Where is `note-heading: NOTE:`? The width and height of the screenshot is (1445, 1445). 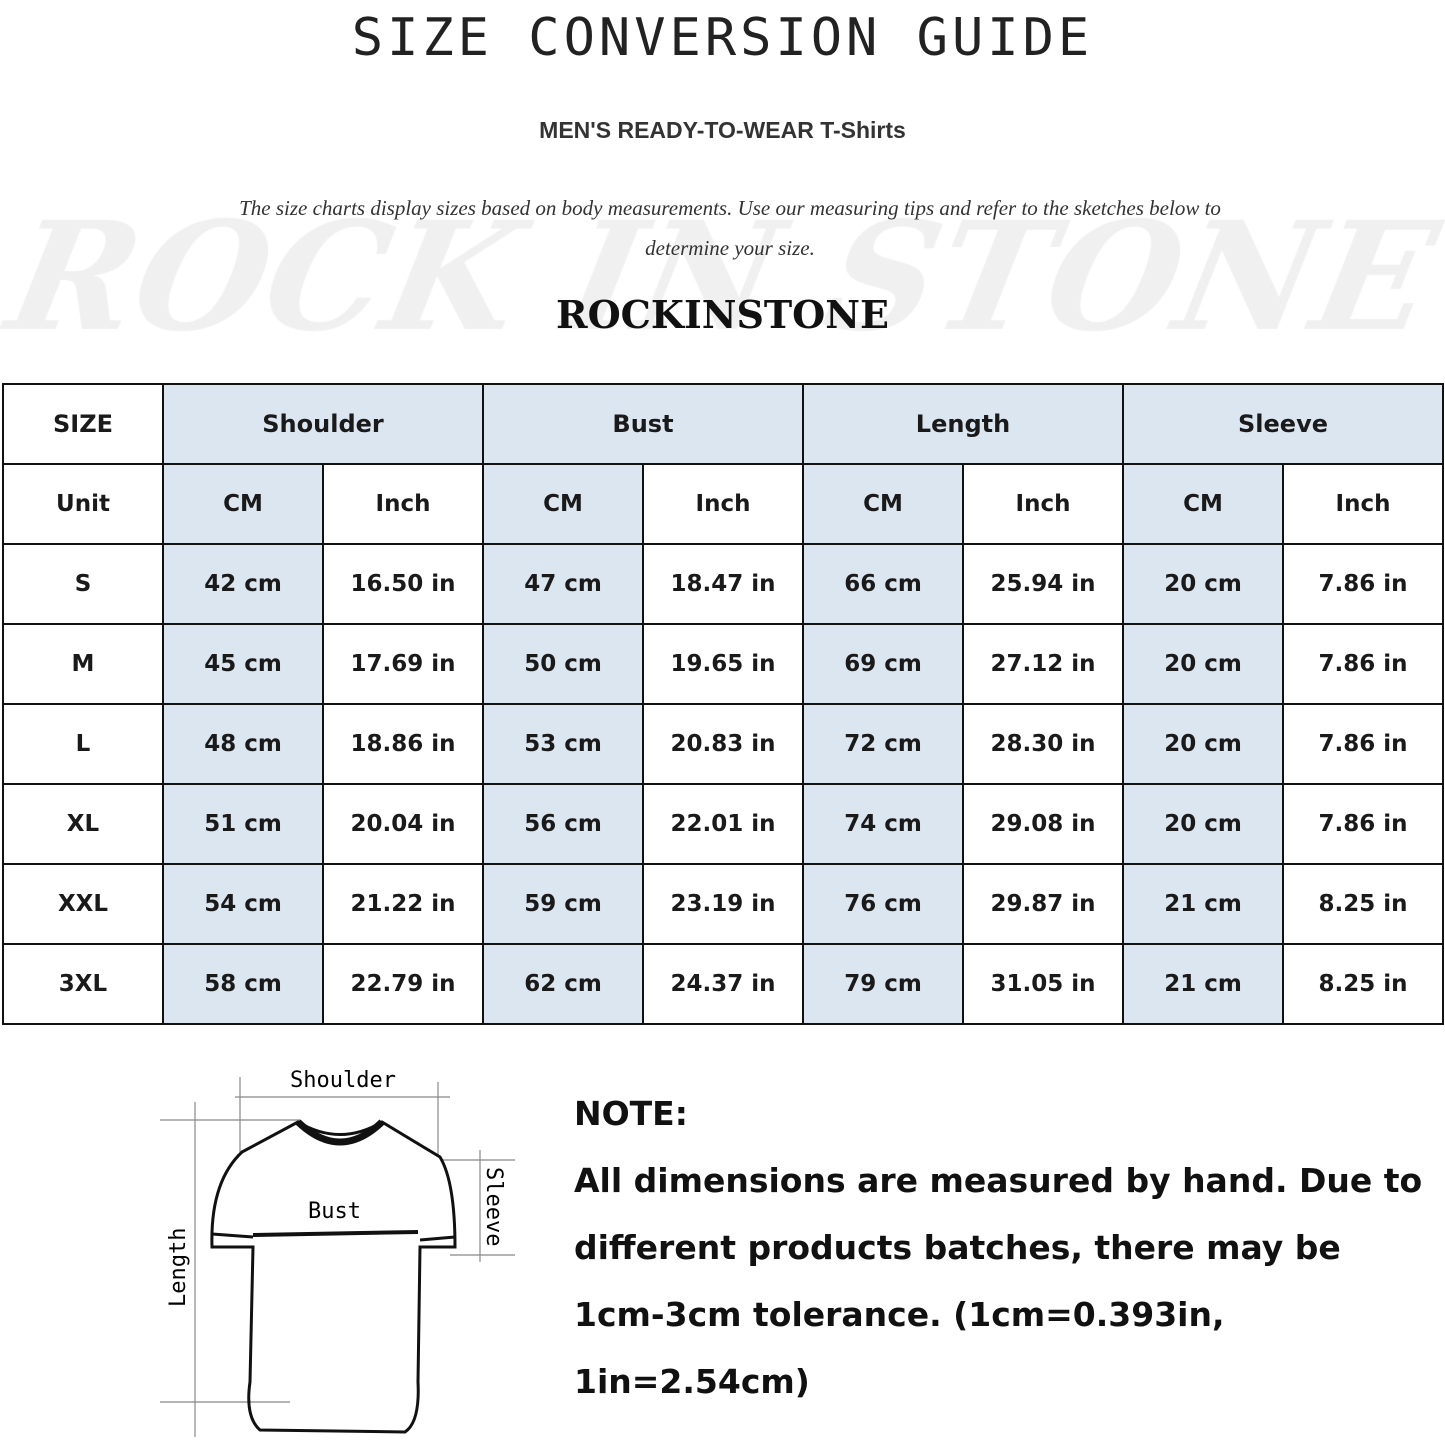
note-heading: NOTE: is located at coordinates (631, 1113).